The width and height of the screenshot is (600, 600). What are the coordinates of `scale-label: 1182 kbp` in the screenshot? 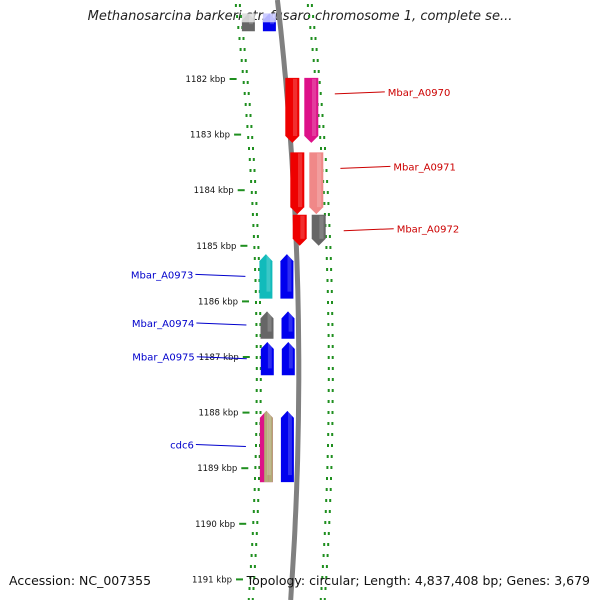 It's located at (206, 80).